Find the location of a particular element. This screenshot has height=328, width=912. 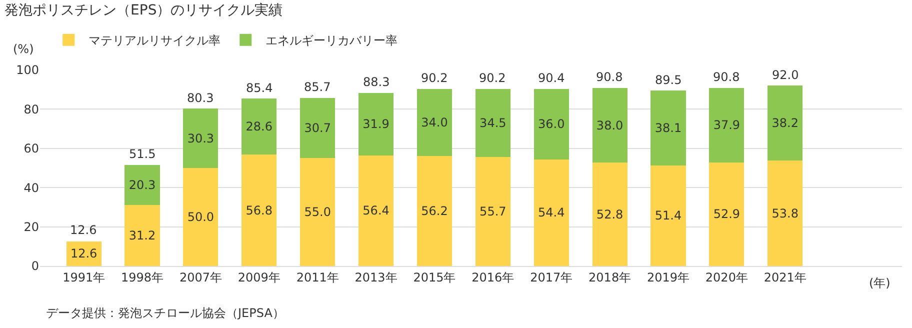

data-label: 51.4 is located at coordinates (668, 215).